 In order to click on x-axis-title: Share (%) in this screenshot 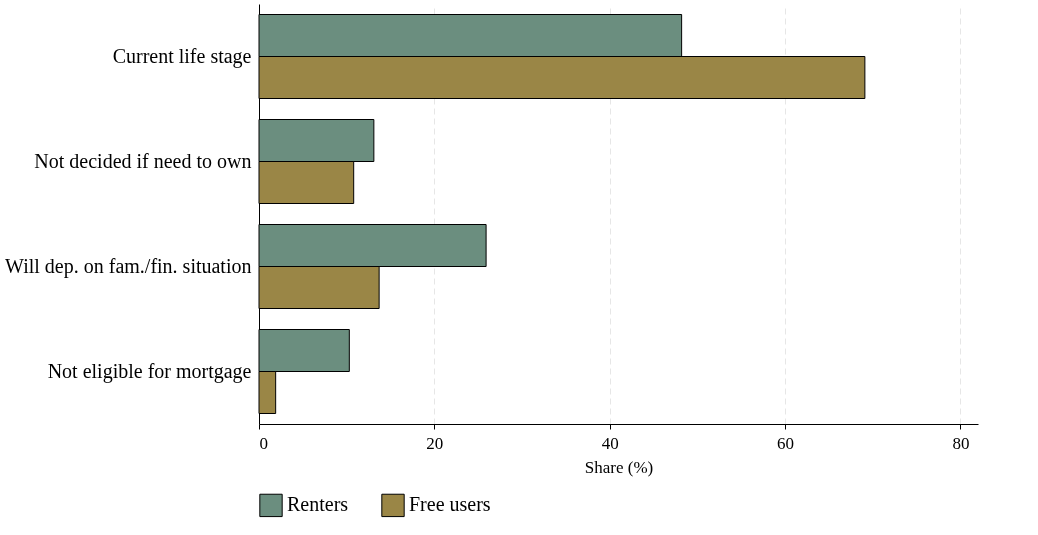, I will do `click(619, 467)`.